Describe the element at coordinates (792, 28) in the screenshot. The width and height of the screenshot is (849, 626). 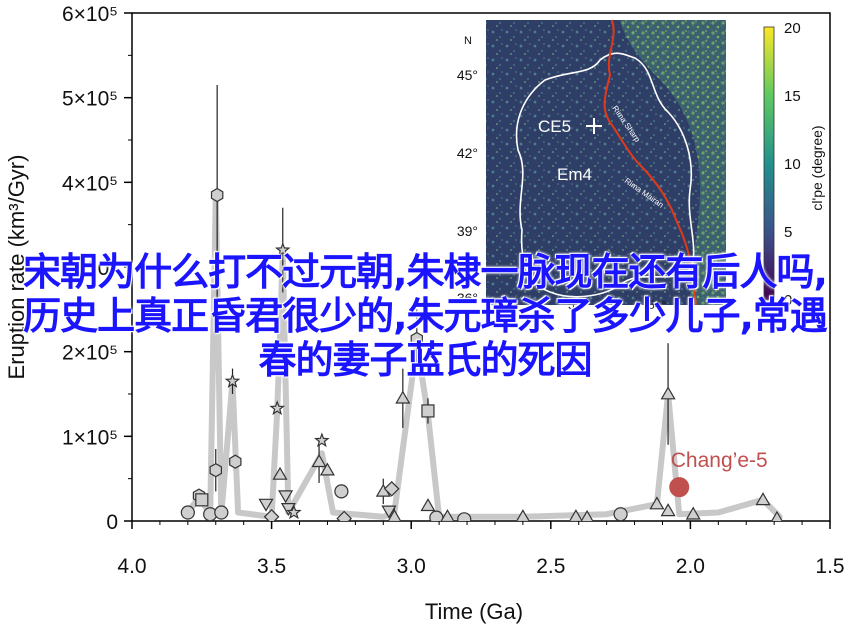
I see `colorbar-tick: 20` at that location.